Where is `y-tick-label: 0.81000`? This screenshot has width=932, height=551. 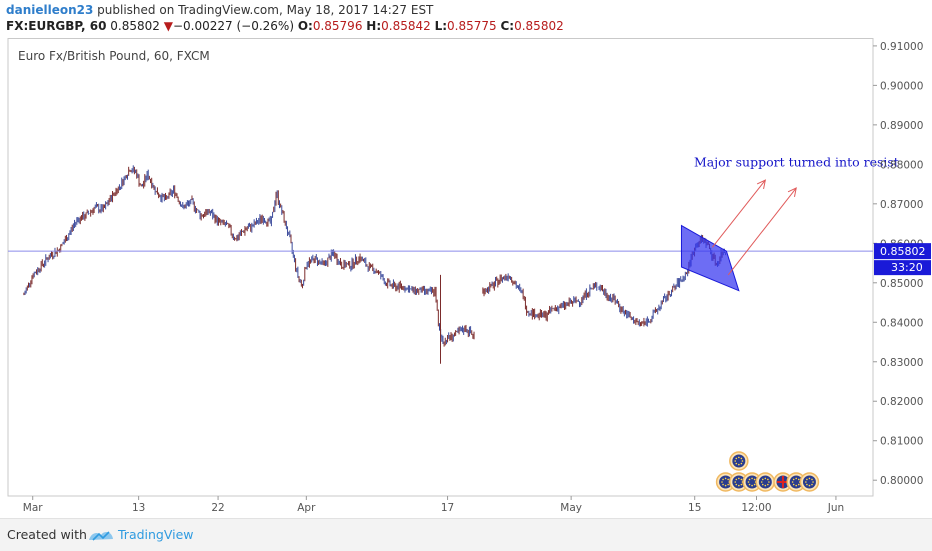
y-tick-label: 0.81000 is located at coordinates (901, 442).